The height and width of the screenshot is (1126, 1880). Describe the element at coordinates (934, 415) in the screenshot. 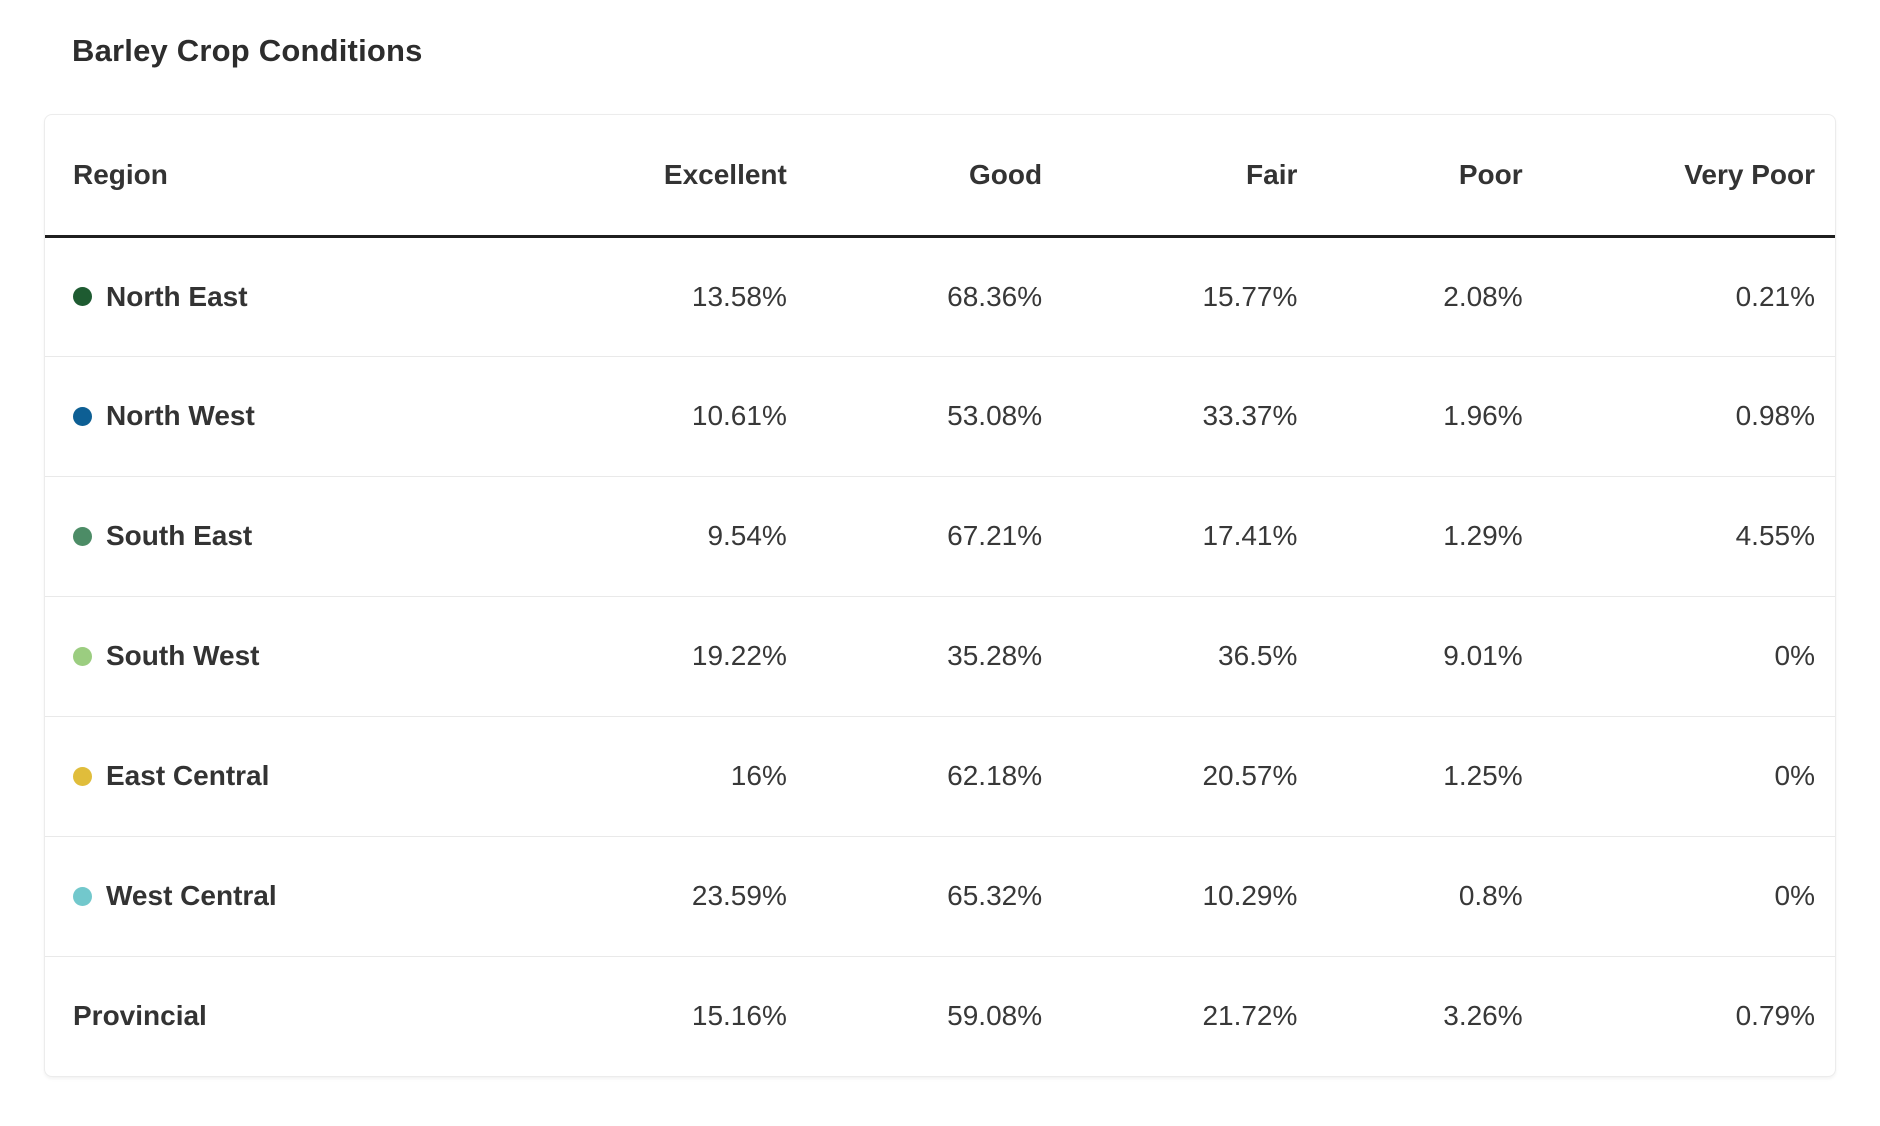

I see `value-cell: 53.08%` at that location.